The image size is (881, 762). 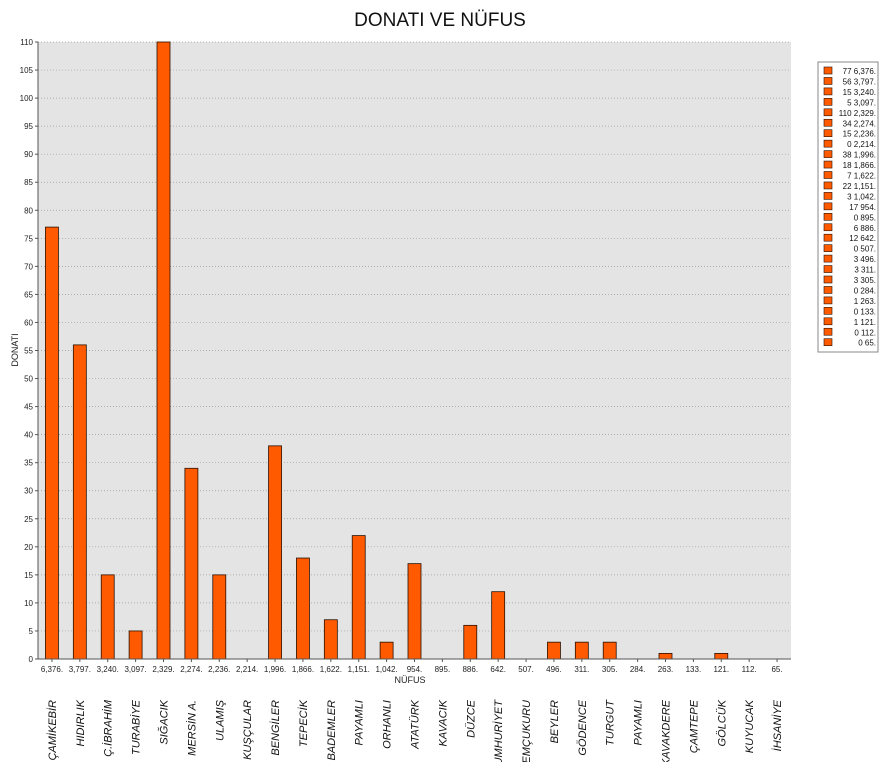 What do you see at coordinates (861, 144) in the screenshot?
I see `legend-entry: 0 2,214.` at bounding box center [861, 144].